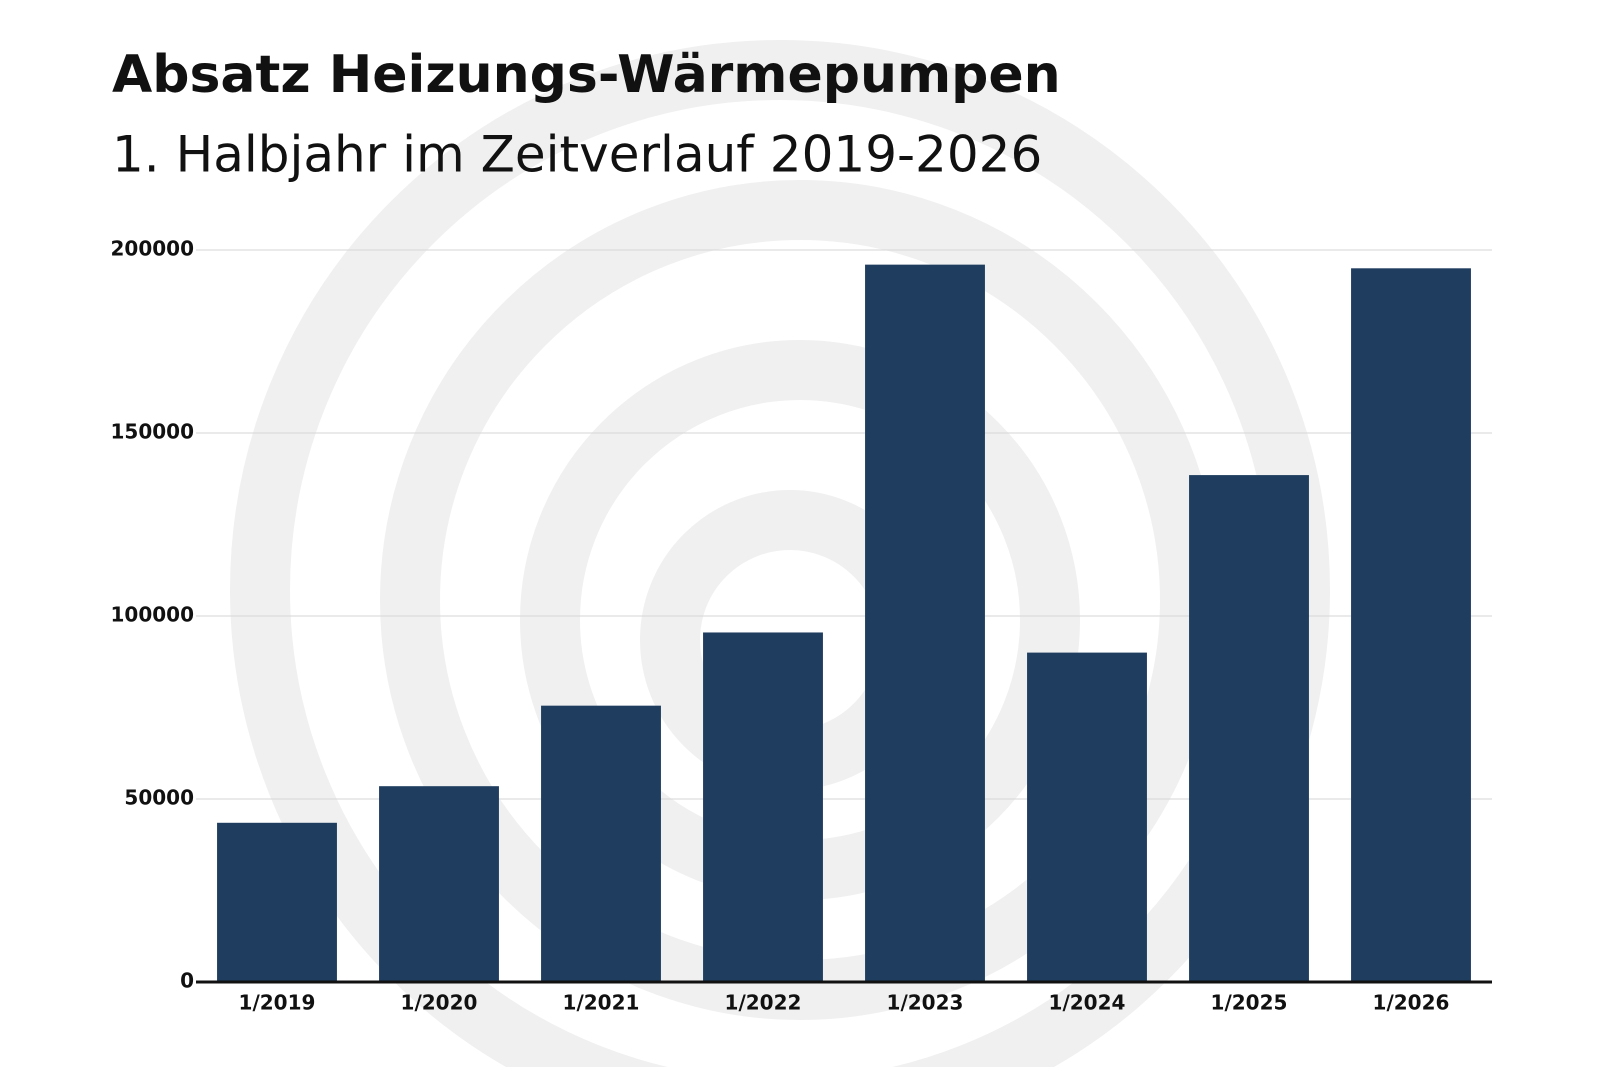  I want to click on x-tick-label: 1/2019, so click(277, 1003).